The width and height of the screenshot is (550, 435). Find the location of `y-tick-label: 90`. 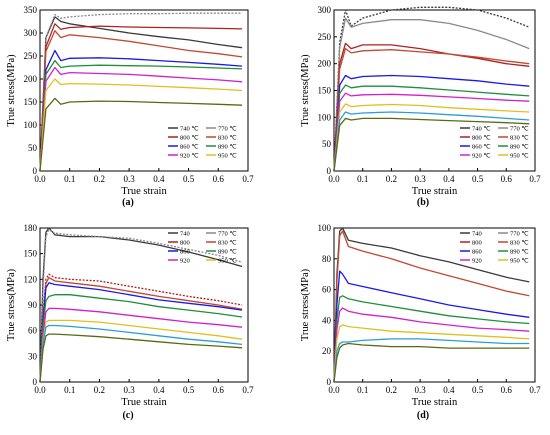

y-tick-label: 90 is located at coordinates (33, 305).